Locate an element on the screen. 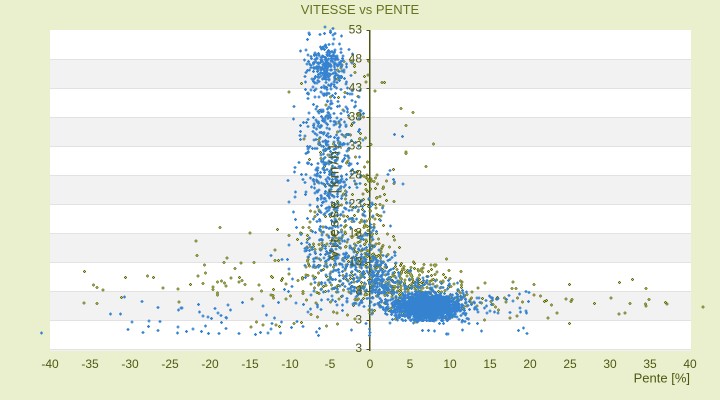 The height and width of the screenshot is (400, 720). svg-text: 20 is located at coordinates (530, 364).